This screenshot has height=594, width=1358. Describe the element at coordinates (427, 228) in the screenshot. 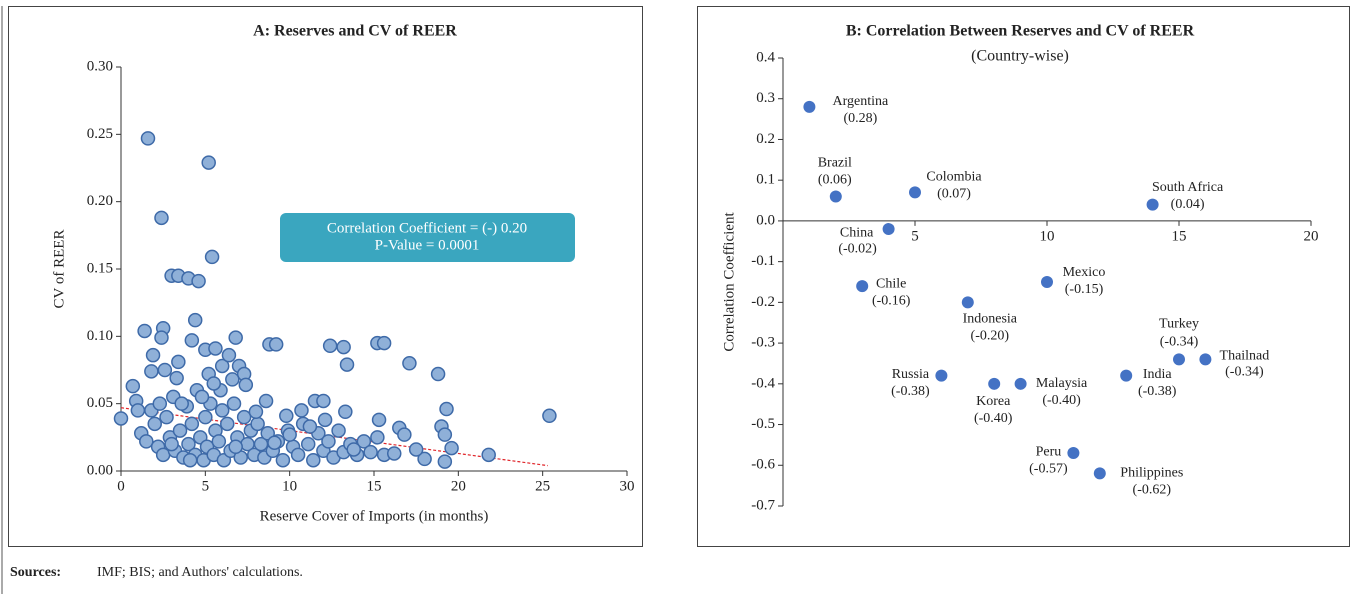

I see `annotation-text: Correlation Coefficient = (-) 0.20` at that location.